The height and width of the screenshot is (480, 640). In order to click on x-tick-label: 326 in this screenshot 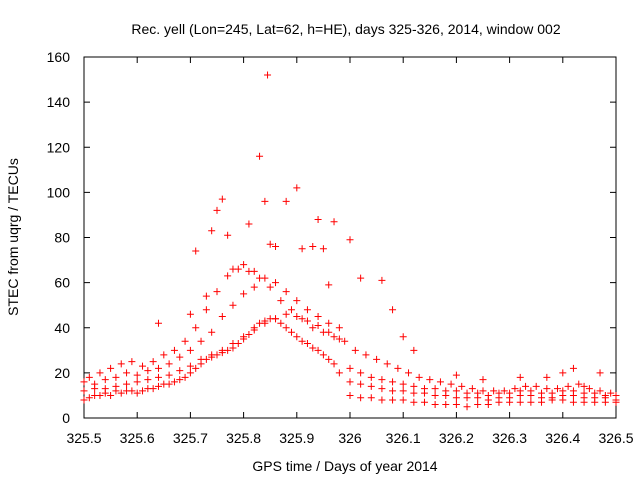, I will do `click(350, 438)`.